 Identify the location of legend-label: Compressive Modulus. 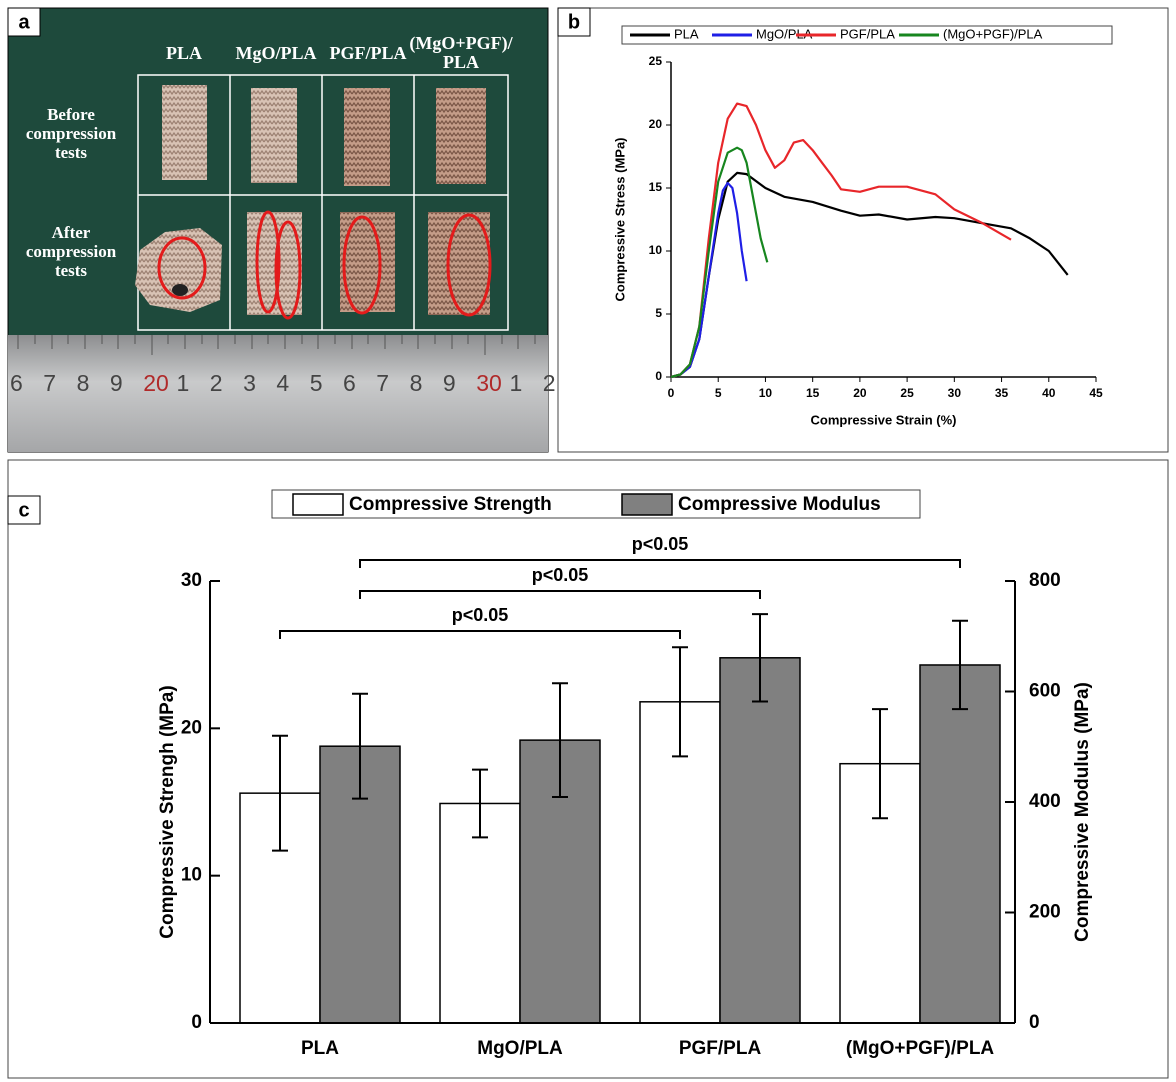
(779, 504).